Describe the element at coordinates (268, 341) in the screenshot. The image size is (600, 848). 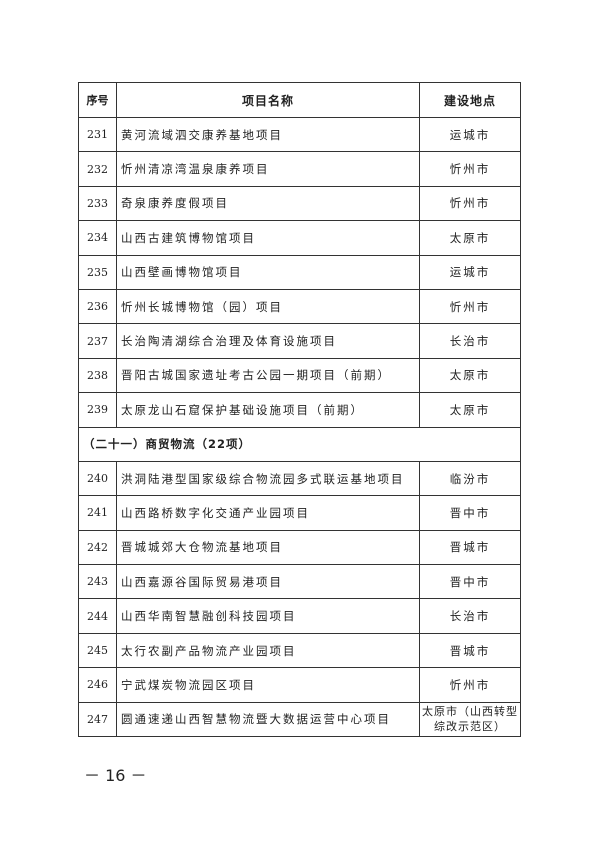
I see `cell-project-name: 长治陶清湖综合治理及体育设施项目` at that location.